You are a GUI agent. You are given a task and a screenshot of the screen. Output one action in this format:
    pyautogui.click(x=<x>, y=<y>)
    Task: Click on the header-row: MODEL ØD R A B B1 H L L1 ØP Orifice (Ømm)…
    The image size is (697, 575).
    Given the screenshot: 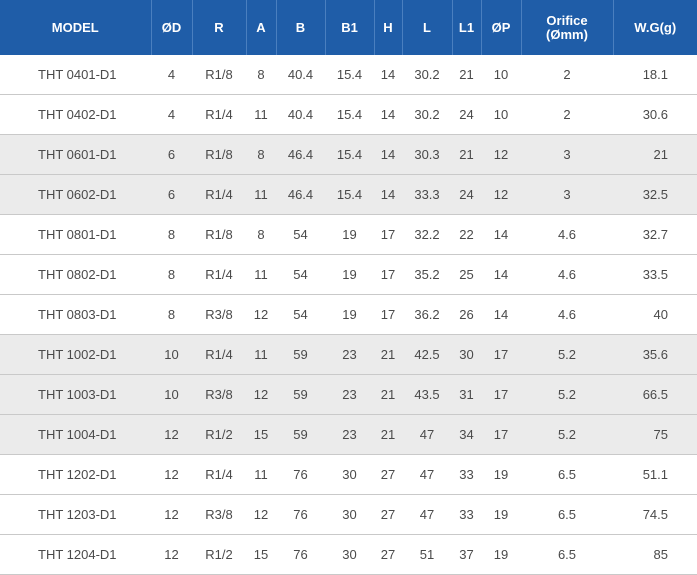 What is the action you would take?
    pyautogui.click(x=348, y=27)
    